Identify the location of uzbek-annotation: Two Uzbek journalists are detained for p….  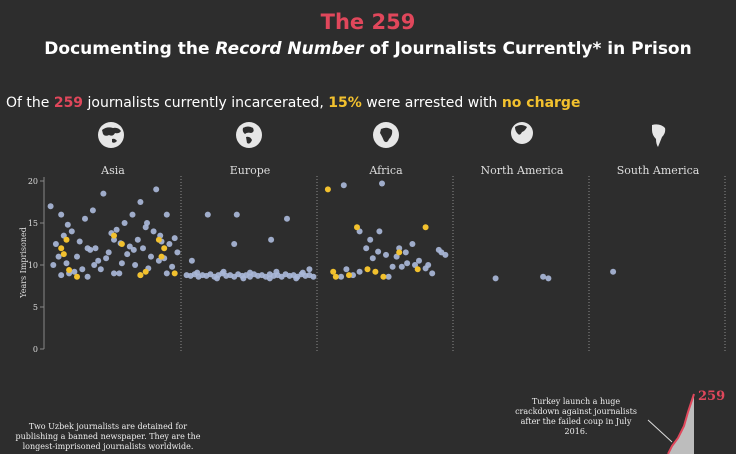
(108, 436).